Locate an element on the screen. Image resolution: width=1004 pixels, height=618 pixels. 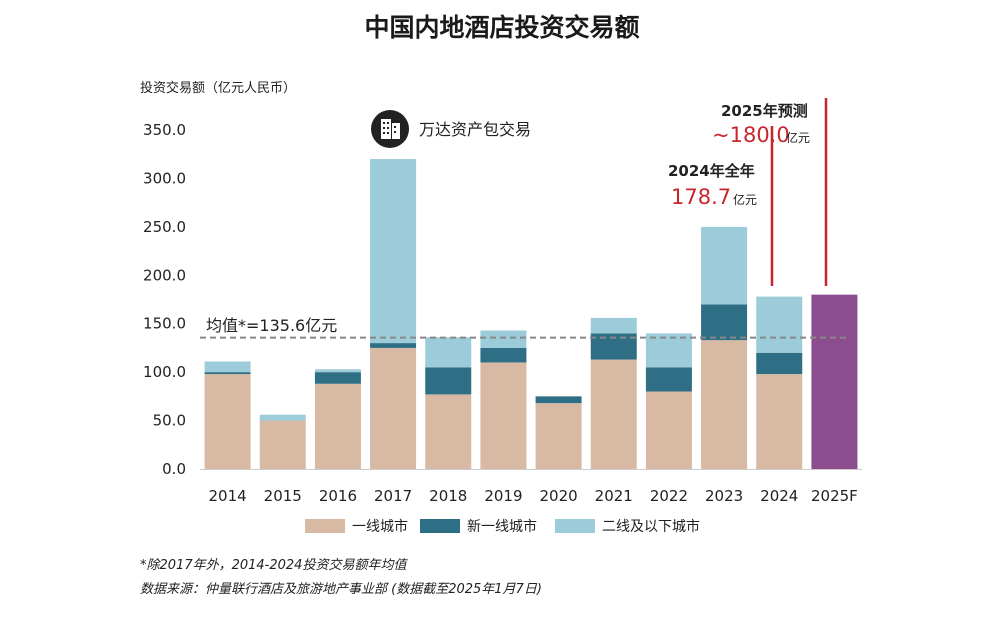
x-tick-label: 2015 is located at coordinates (283, 496).